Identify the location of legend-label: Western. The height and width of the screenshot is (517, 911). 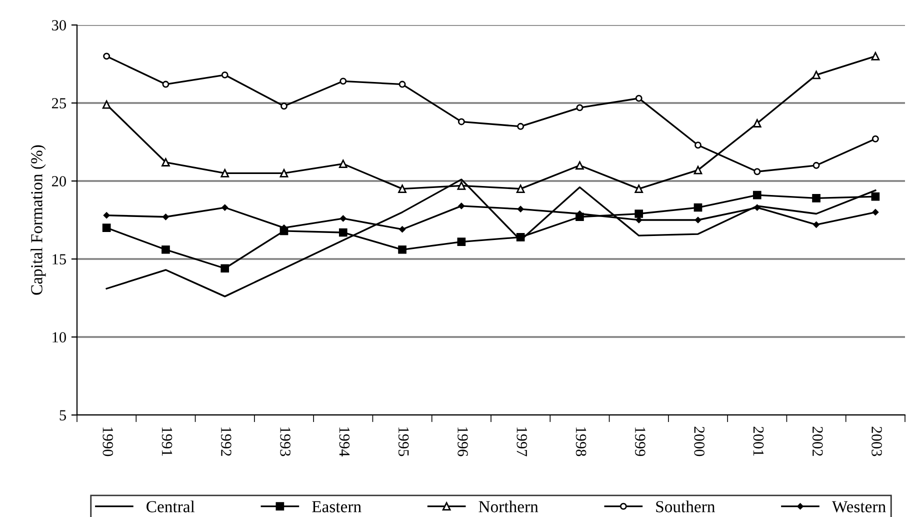
(859, 506).